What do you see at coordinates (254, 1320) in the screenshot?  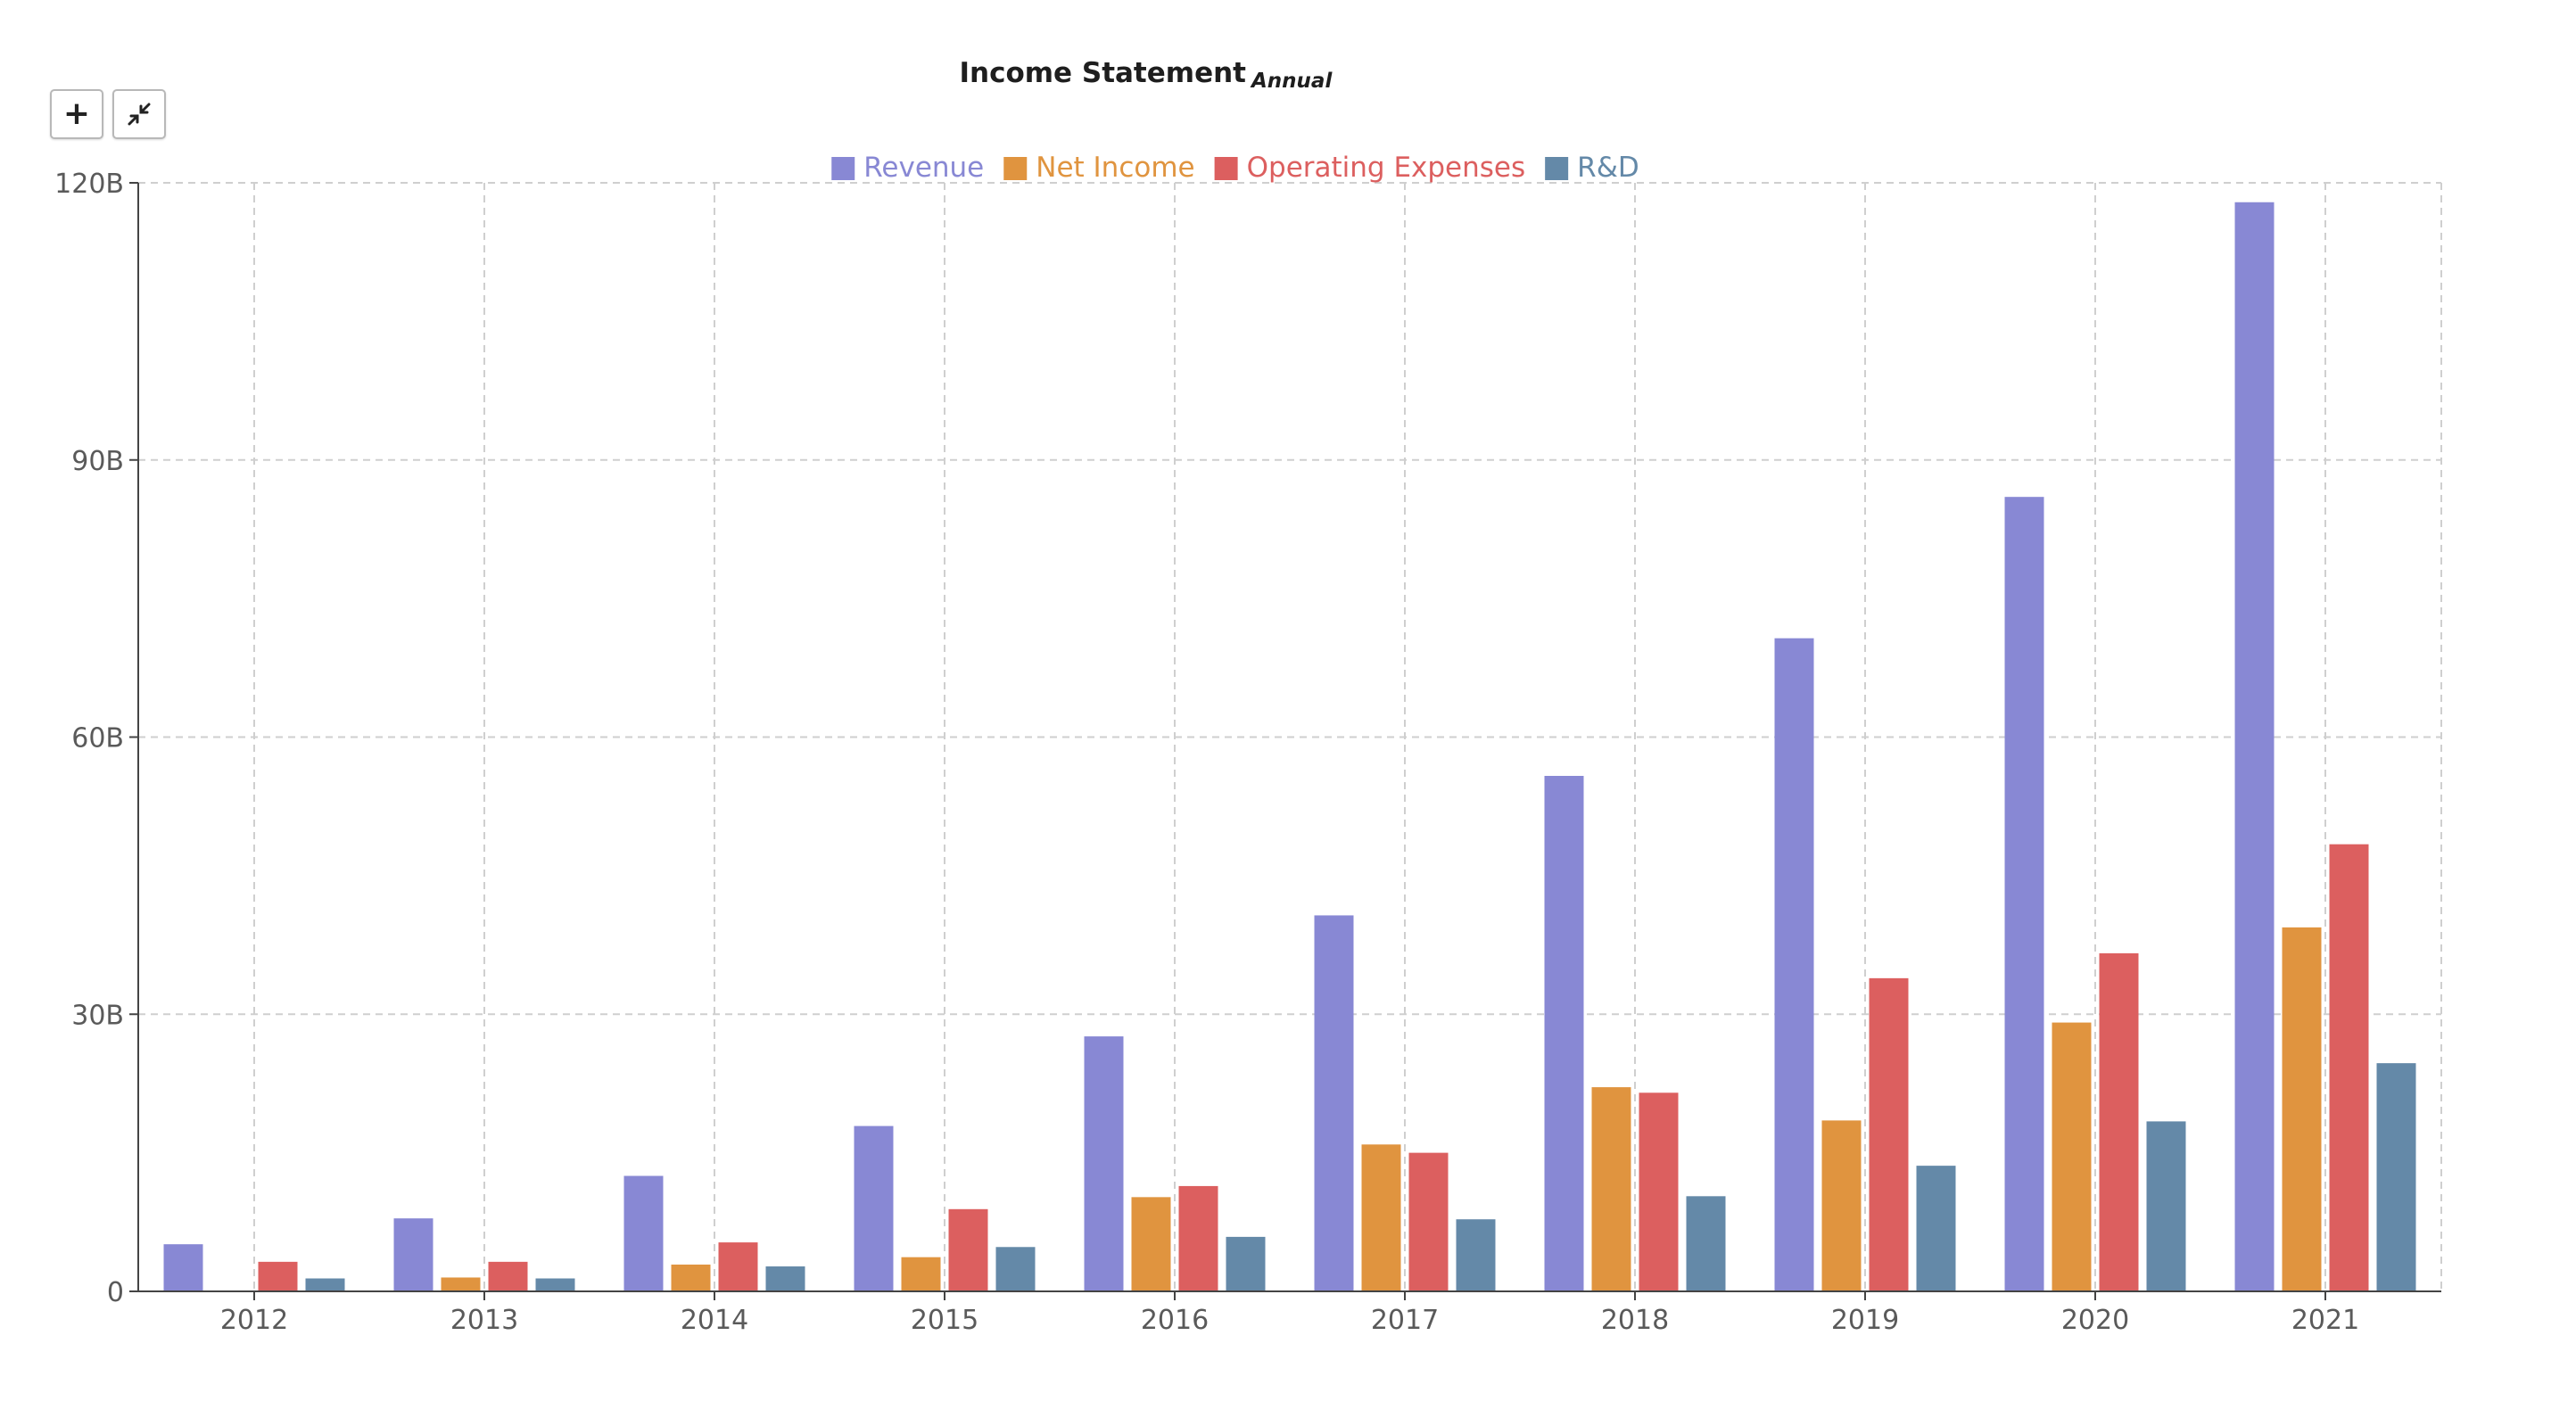 I see `x-tick-label: 2012` at bounding box center [254, 1320].